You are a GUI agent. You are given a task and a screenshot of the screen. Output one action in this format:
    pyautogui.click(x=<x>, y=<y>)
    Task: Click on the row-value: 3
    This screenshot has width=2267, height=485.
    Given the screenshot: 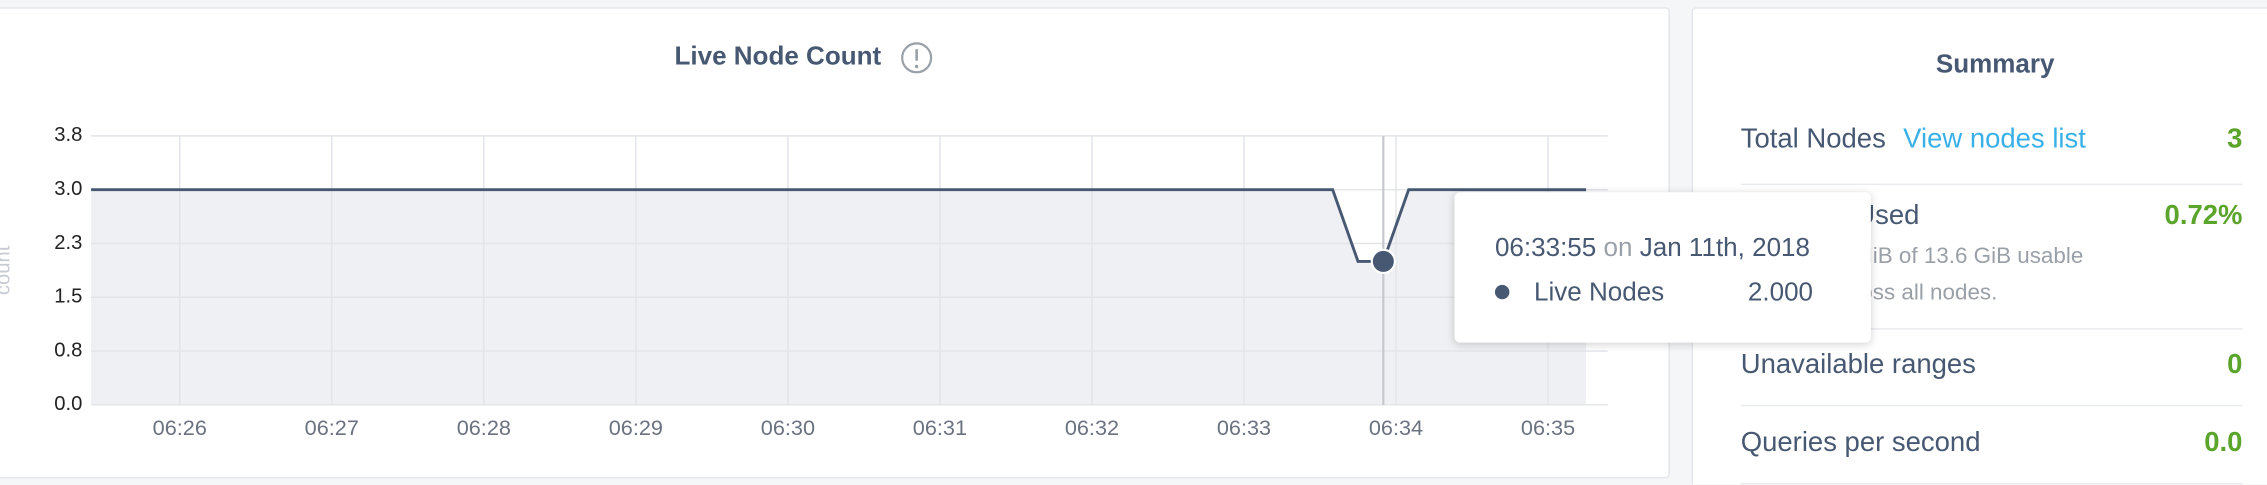 What is the action you would take?
    pyautogui.click(x=2235, y=139)
    